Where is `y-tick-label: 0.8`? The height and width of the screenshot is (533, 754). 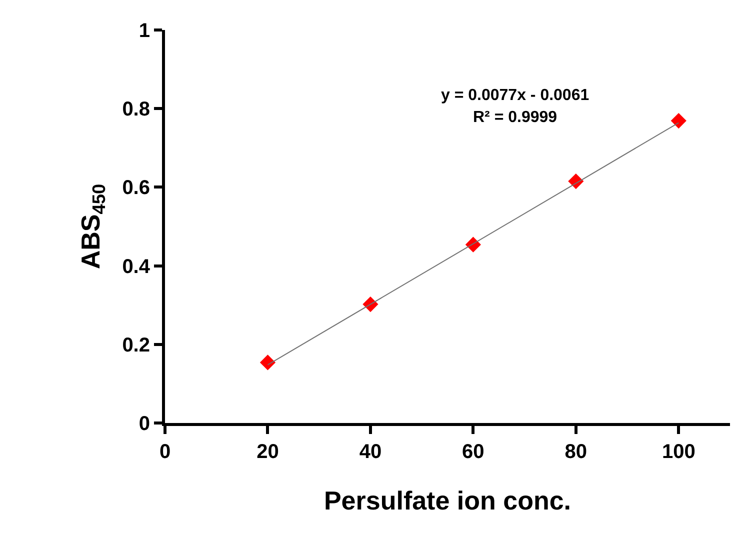
y-tick-label: 0.8 is located at coordinates (136, 109).